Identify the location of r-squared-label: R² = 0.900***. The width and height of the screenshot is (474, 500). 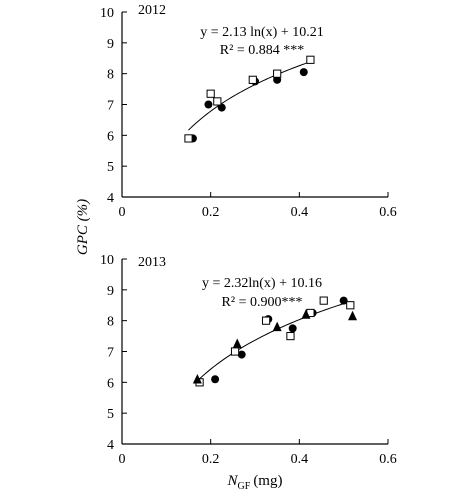
(262, 302).